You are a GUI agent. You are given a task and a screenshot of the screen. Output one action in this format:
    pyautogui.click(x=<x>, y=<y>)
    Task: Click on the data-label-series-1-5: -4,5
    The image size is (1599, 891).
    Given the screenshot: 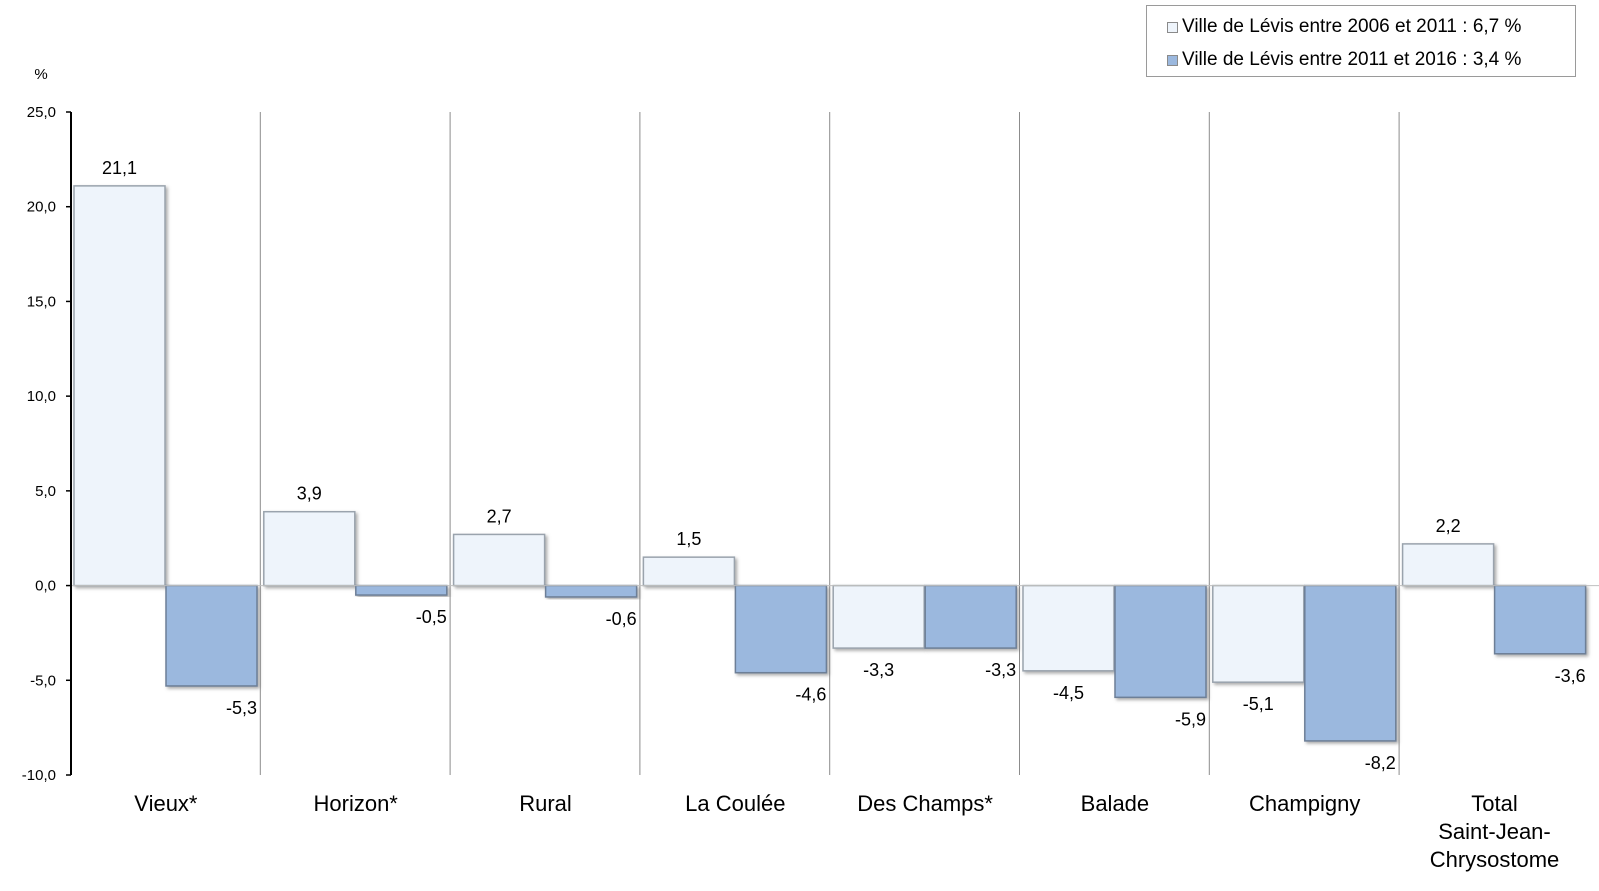 What is the action you would take?
    pyautogui.click(x=1068, y=693)
    